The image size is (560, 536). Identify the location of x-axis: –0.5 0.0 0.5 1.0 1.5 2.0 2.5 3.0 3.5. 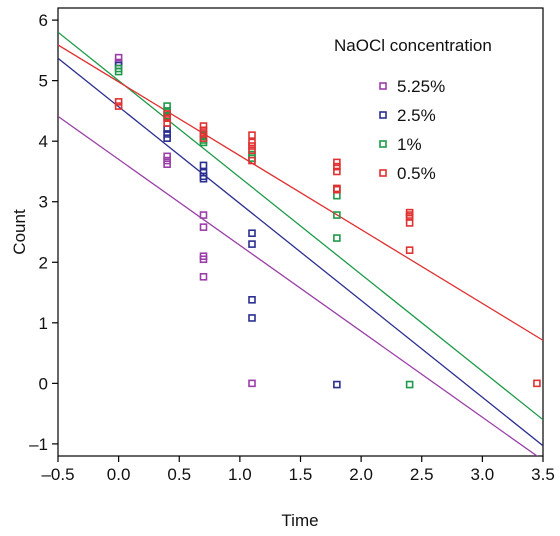
(298, 470).